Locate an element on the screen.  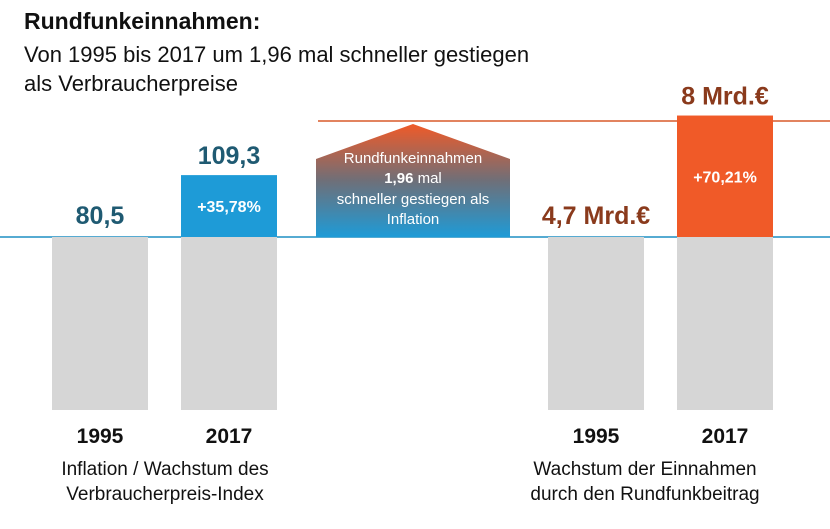
caption-inflation-line-2: Verbraucherpreis-Index is located at coordinates (165, 494).